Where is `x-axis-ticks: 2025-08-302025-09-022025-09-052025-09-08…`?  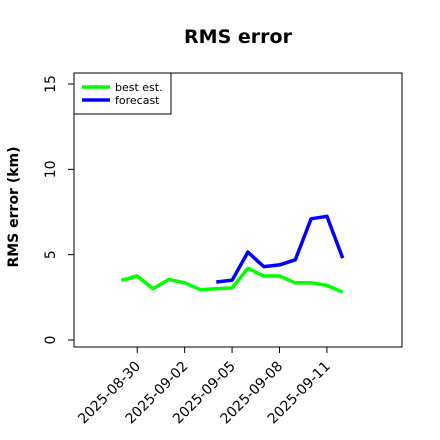 x-axis-ticks: 2025-08-302025-09-022025-09-052025-09-08… is located at coordinates (204, 387).